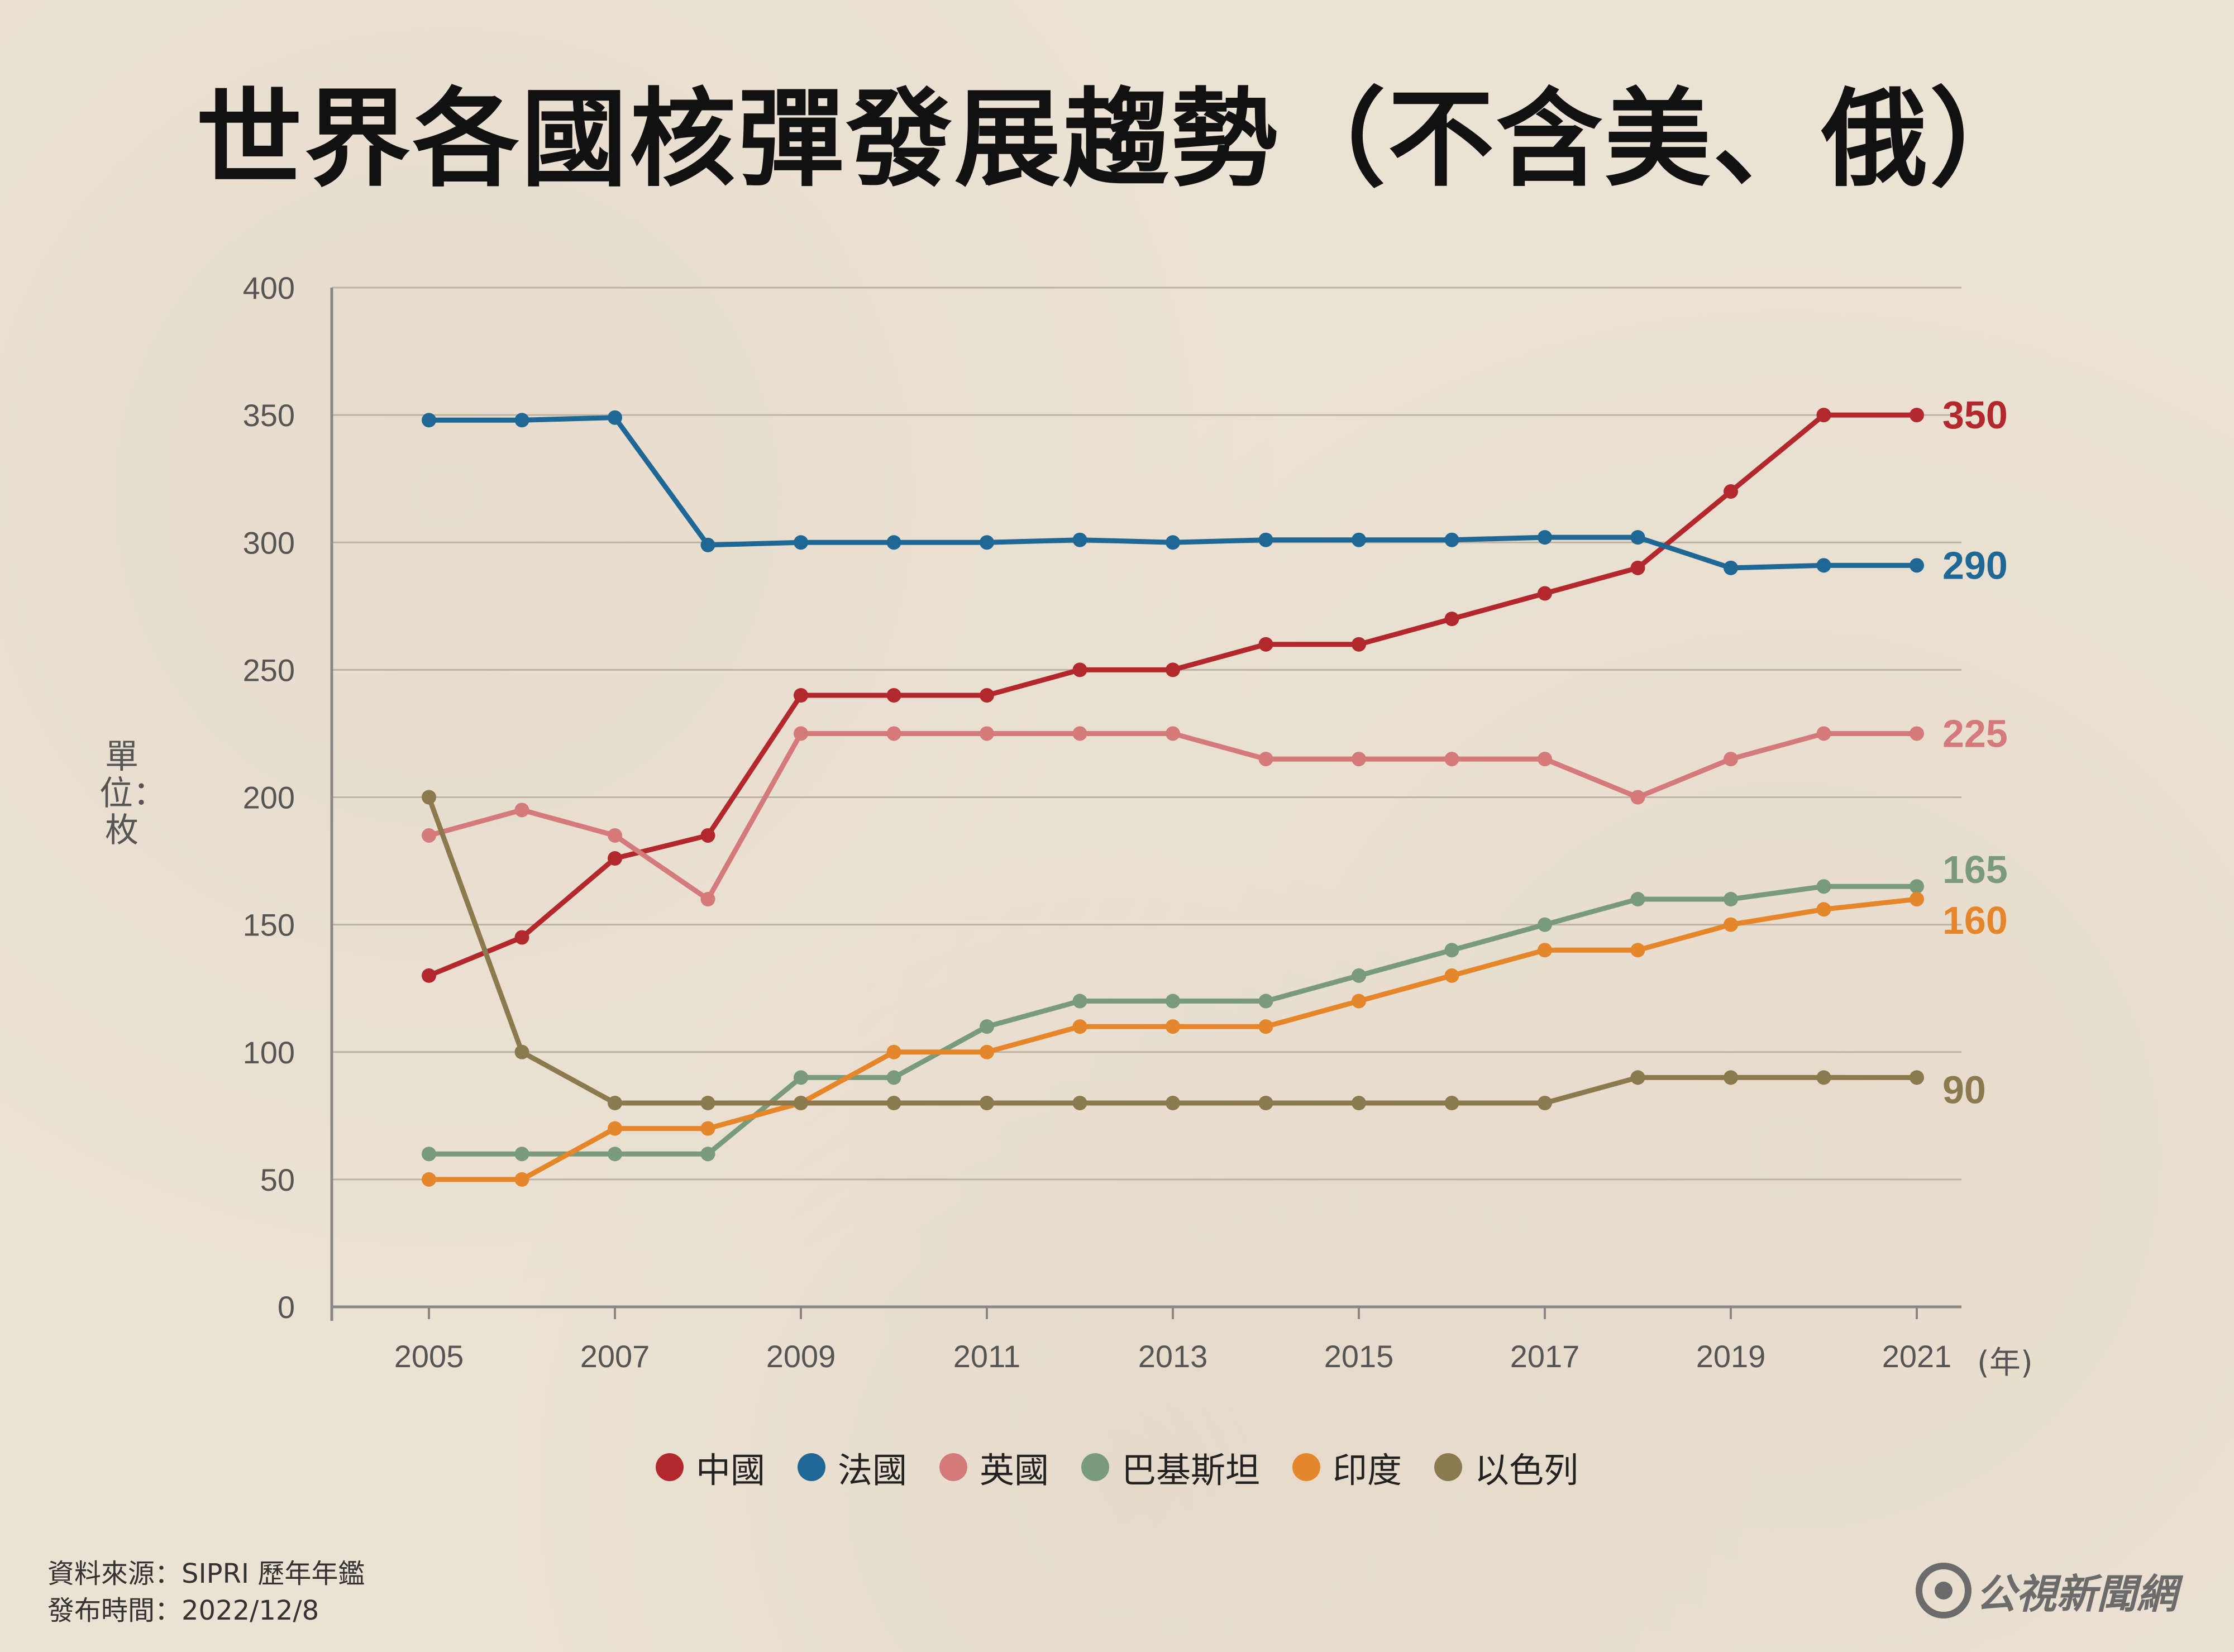  Describe the element at coordinates (1731, 567) in the screenshot. I see `data-point-1-2019` at that location.